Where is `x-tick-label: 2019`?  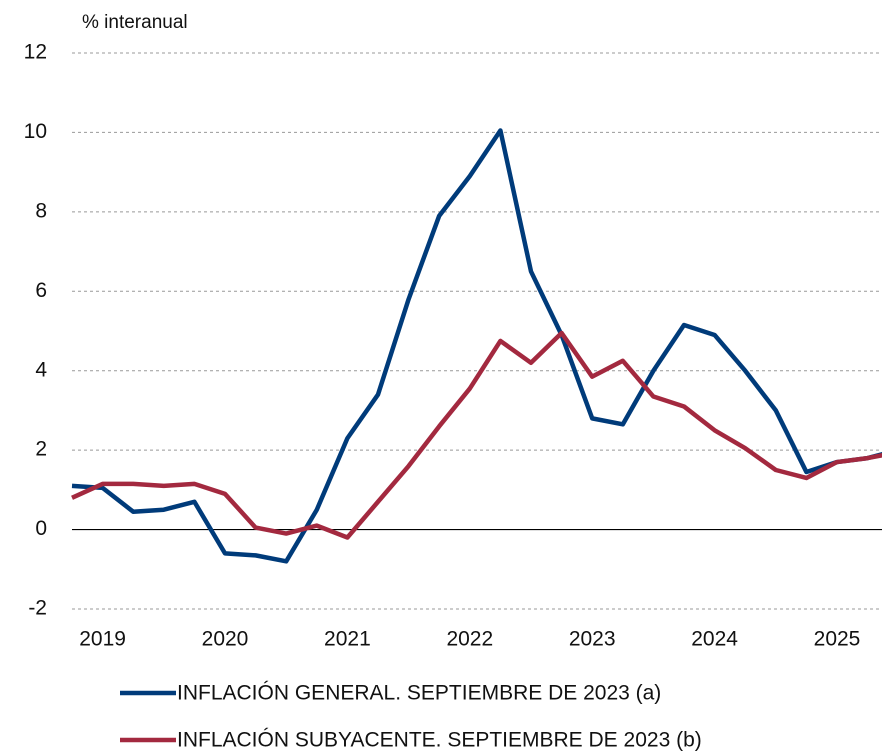
x-tick-label: 2019 is located at coordinates (102, 639).